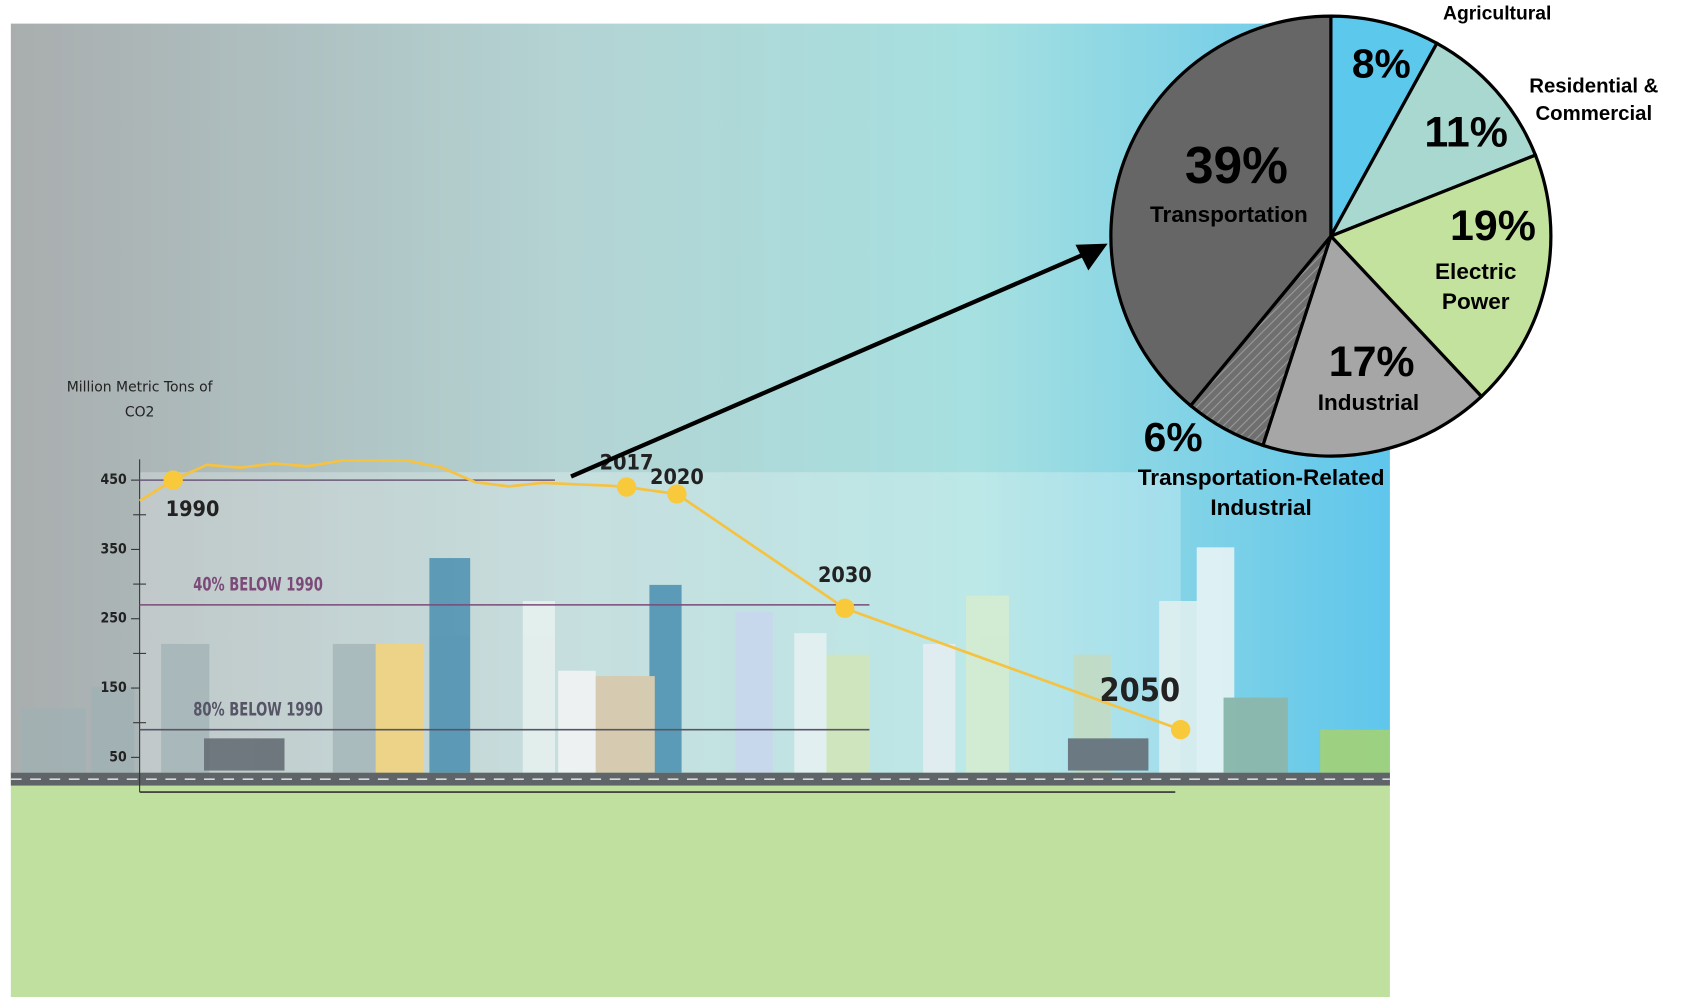 This screenshot has width=1683, height=997. Describe the element at coordinates (114, 619) in the screenshot. I see `y-tick-label: 250` at that location.